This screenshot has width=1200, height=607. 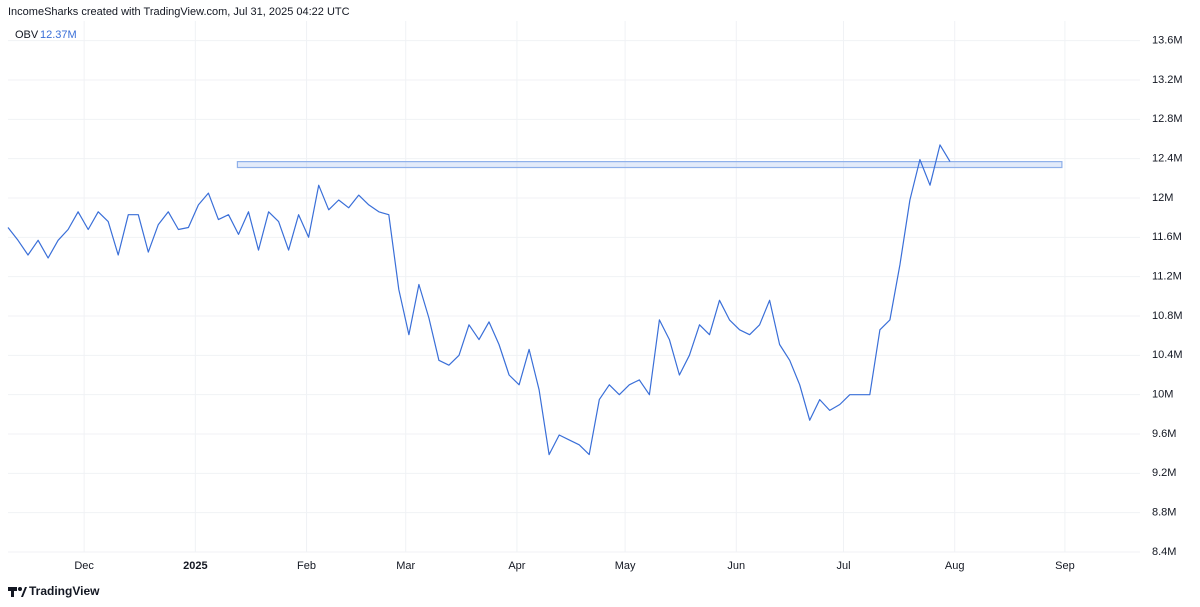 I want to click on brand-logo, so click(x=17, y=592).